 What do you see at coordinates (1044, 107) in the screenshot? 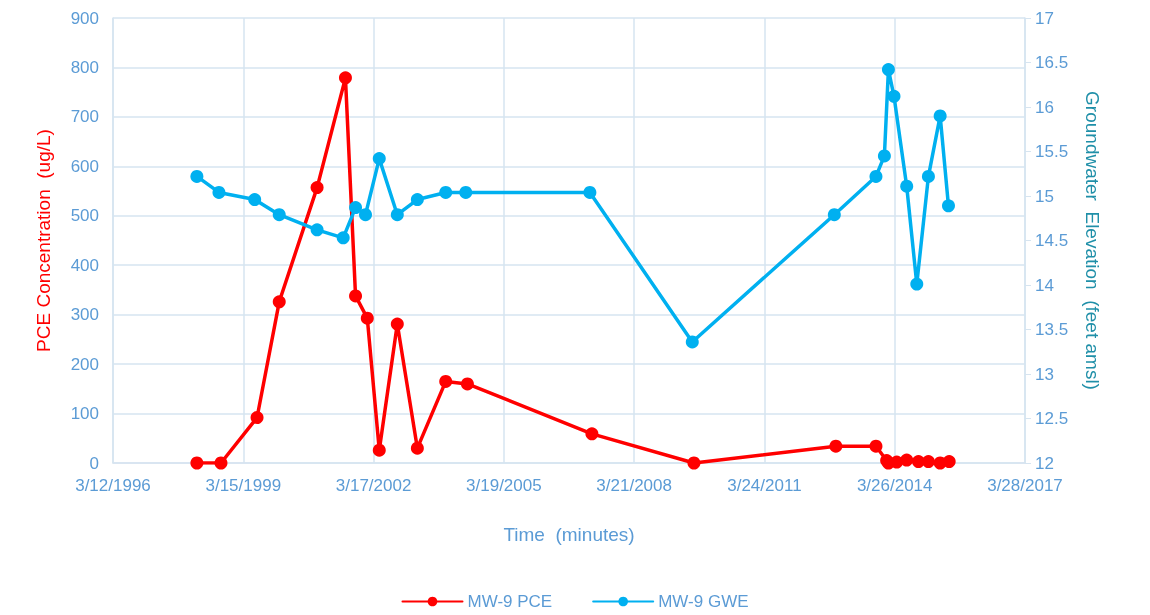
I see `y2-tick-label: 16` at bounding box center [1044, 107].